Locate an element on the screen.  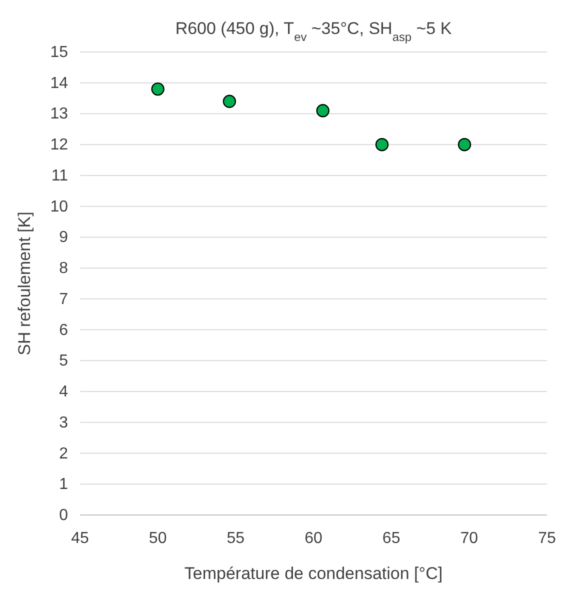
y-tick-label: 10 is located at coordinates (59, 207).